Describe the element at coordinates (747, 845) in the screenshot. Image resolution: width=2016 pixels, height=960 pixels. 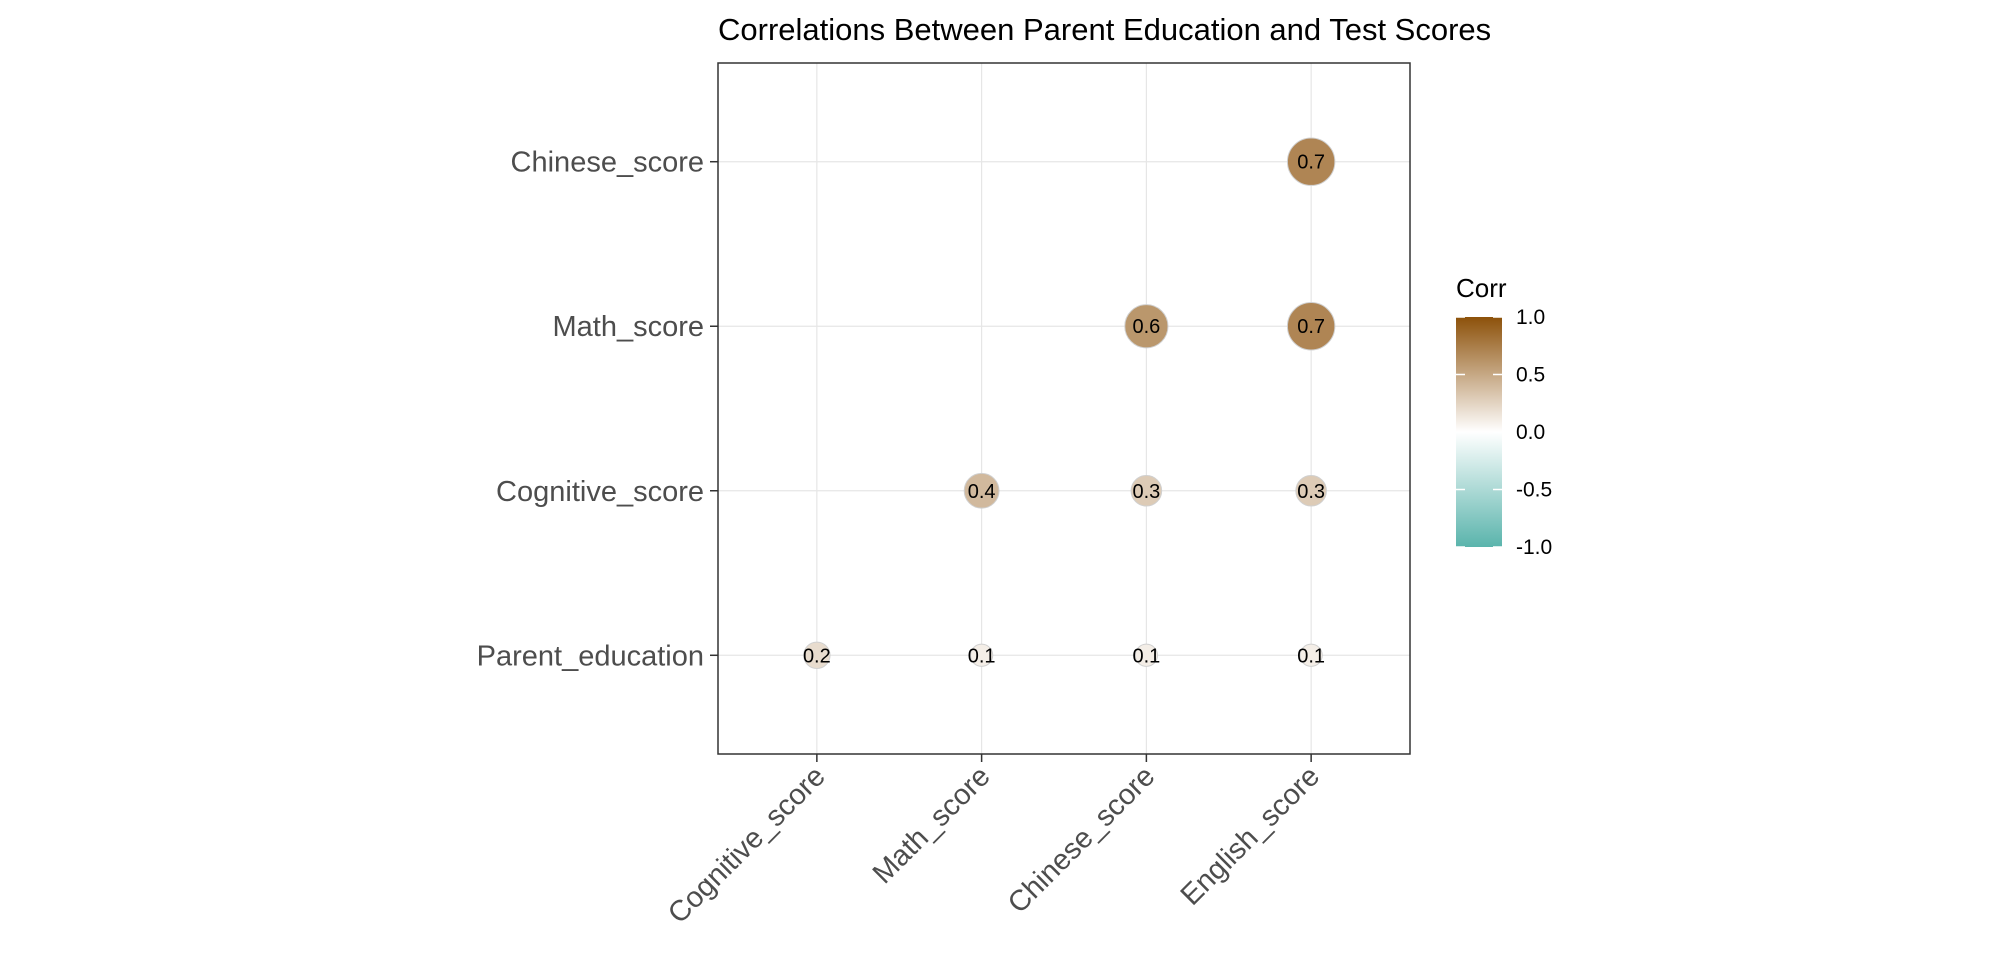
I see `x-tick-label: Cognitive_score` at that location.